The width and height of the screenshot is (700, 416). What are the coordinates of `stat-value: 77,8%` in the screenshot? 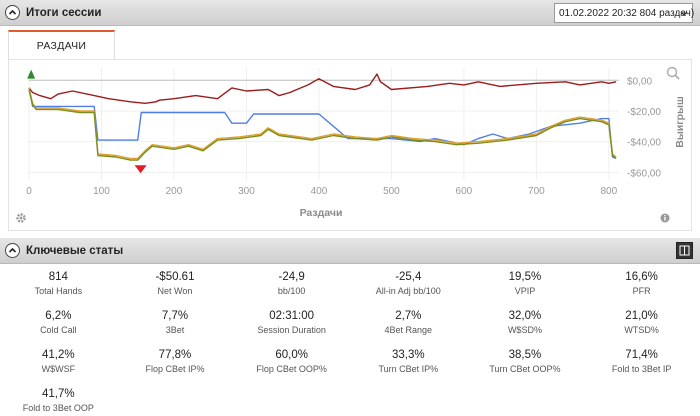 It's located at (175, 355).